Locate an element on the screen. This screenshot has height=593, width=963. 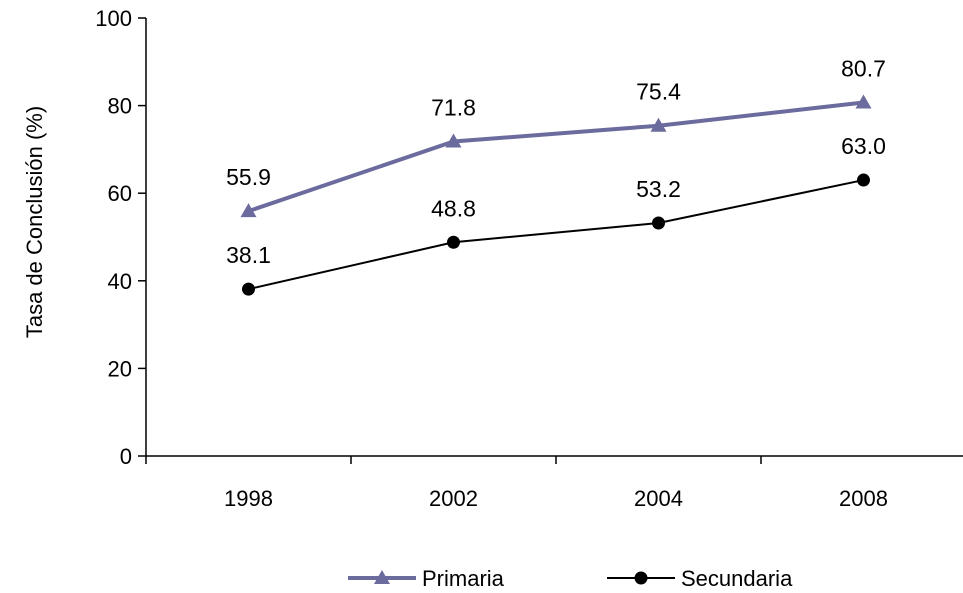
y-axis-title: Tasa de Conclusión (%) is located at coordinates (34, 222).